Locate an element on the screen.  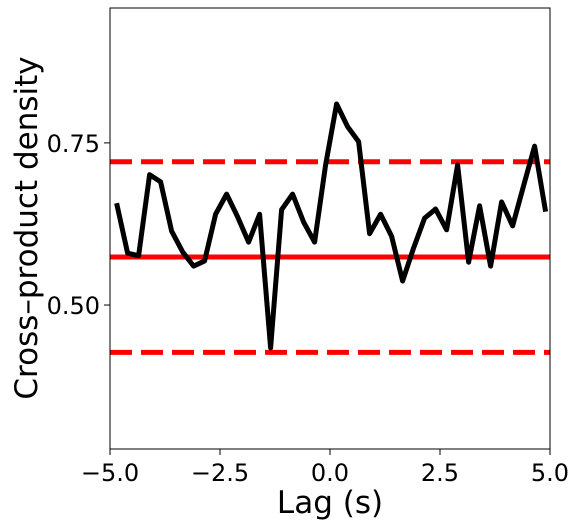
y-tick-label: 0.75 is located at coordinates (73, 144).